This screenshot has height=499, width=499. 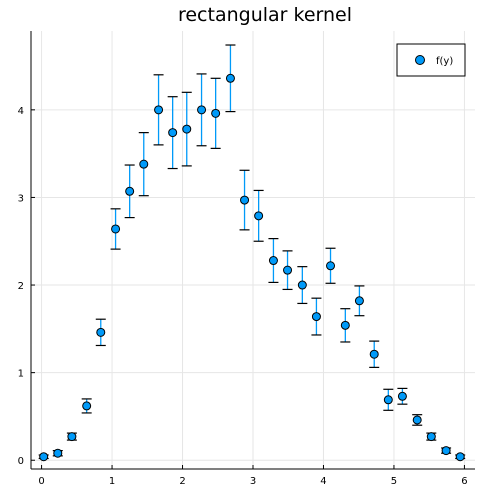 I want to click on chart-title: rectangular kernel, so click(x=265, y=15).